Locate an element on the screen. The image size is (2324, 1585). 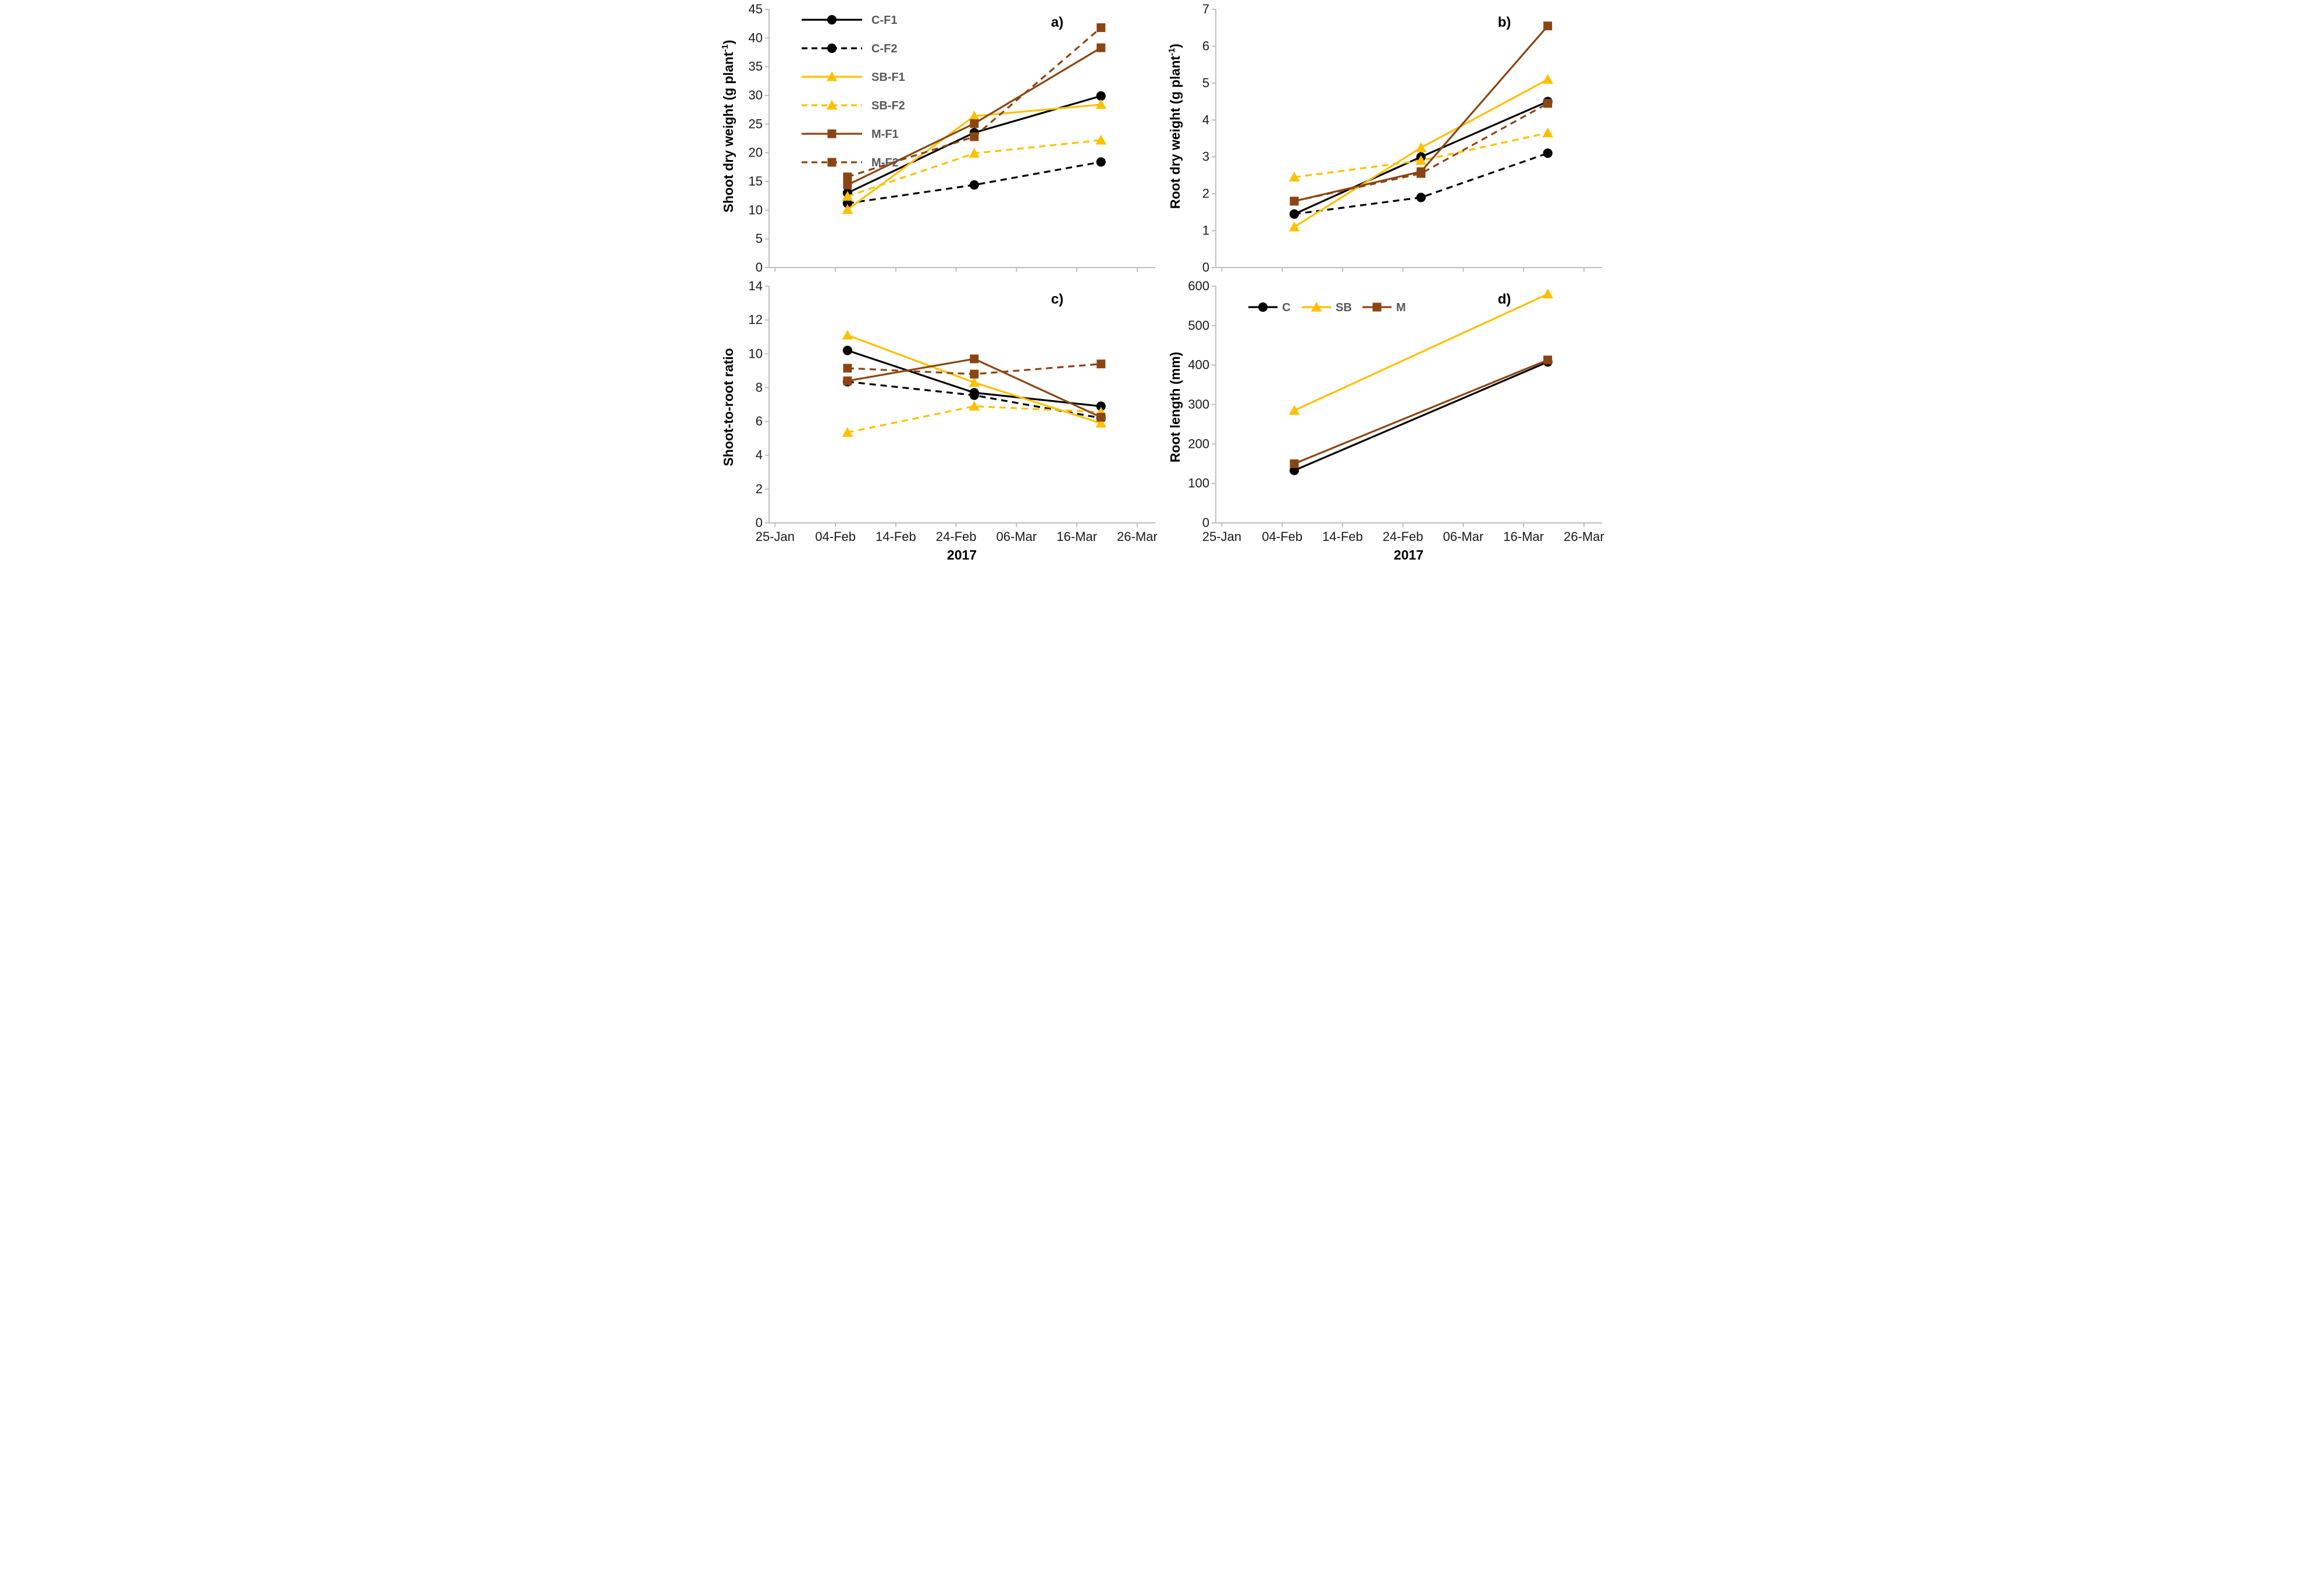
panel-letter: b) is located at coordinates (1504, 22).